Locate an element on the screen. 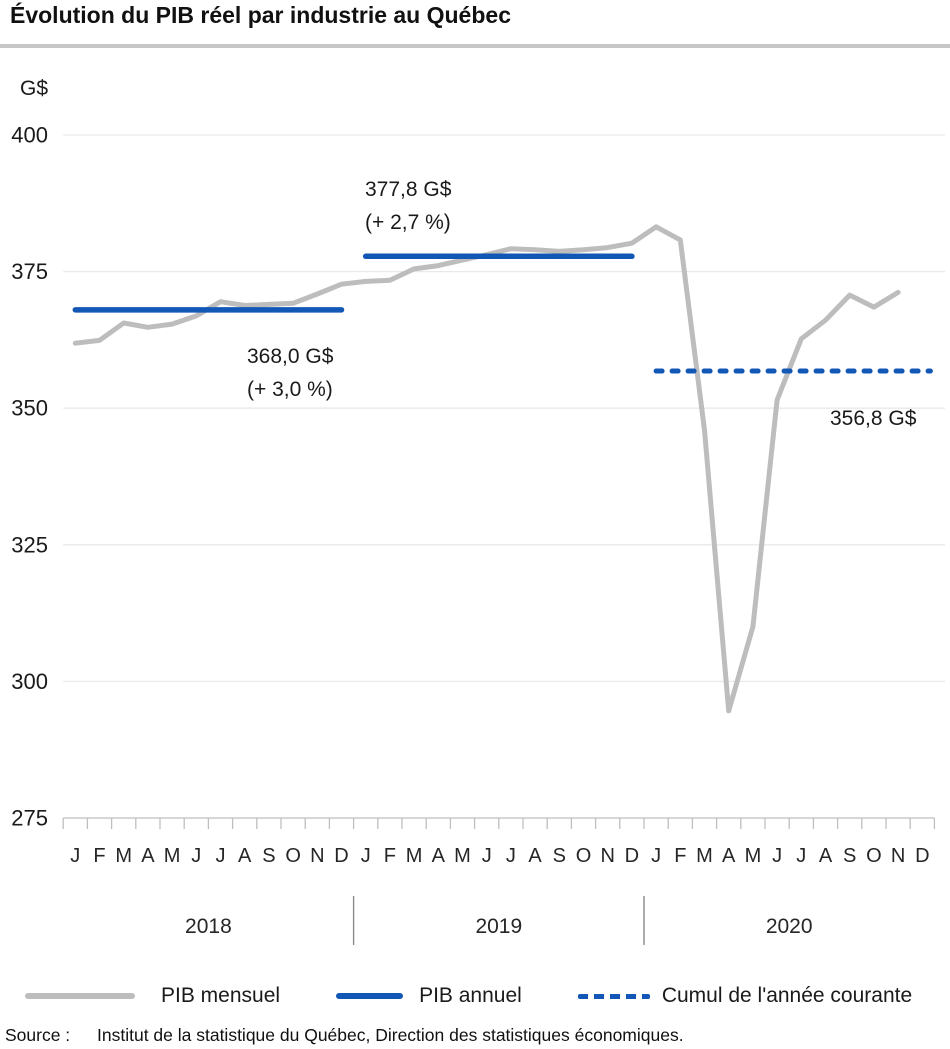  annotation-value-2018: 368,0 G$ is located at coordinates (290, 356).